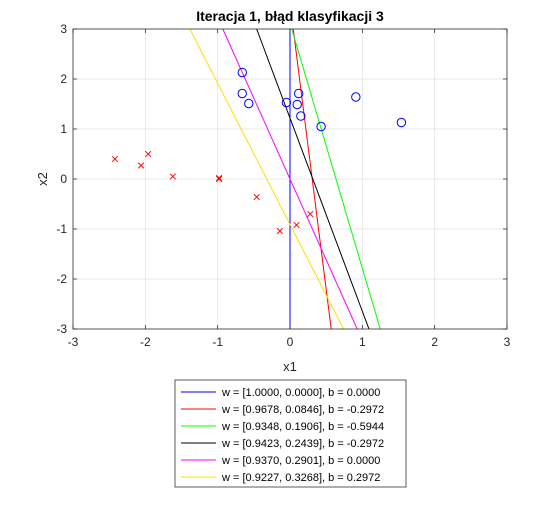  What do you see at coordinates (302, 444) in the screenshot?
I see `legend-label-4: w = [0.9423, 0.2439], b = -0.2972` at bounding box center [302, 444].